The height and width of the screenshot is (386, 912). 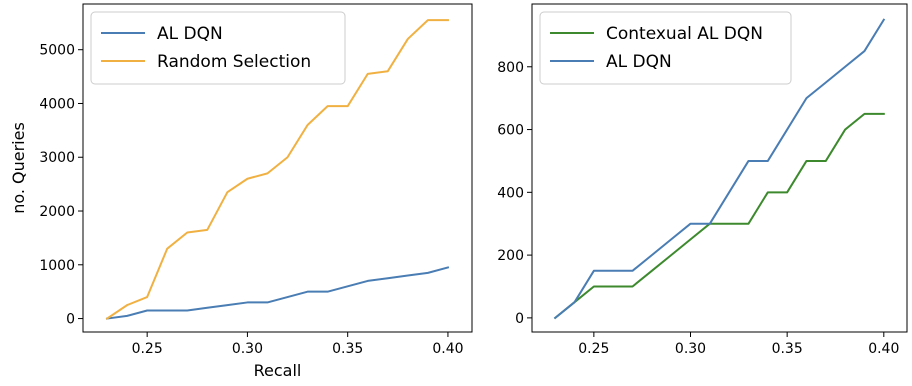 I want to click on legend-label-contexual-al-dqn: Contexual AL DQN, so click(x=684, y=34).